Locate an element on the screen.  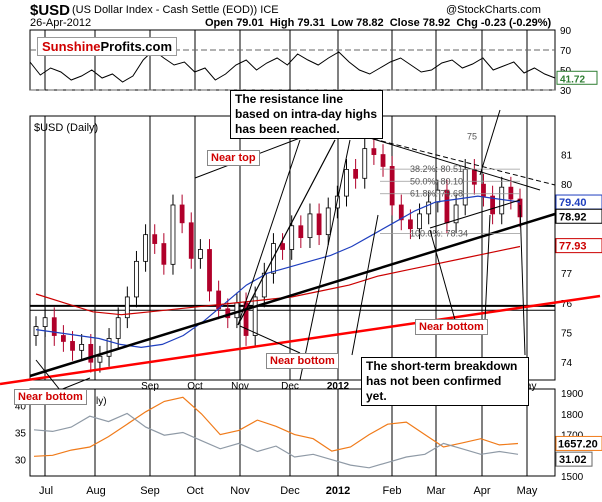
bottom-x-tick: Dec is located at coordinates (290, 491).